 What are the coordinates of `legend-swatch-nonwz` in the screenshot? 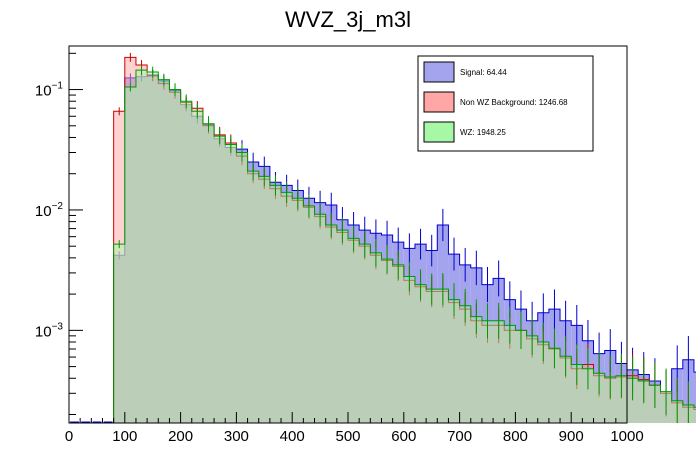 It's located at (439, 102).